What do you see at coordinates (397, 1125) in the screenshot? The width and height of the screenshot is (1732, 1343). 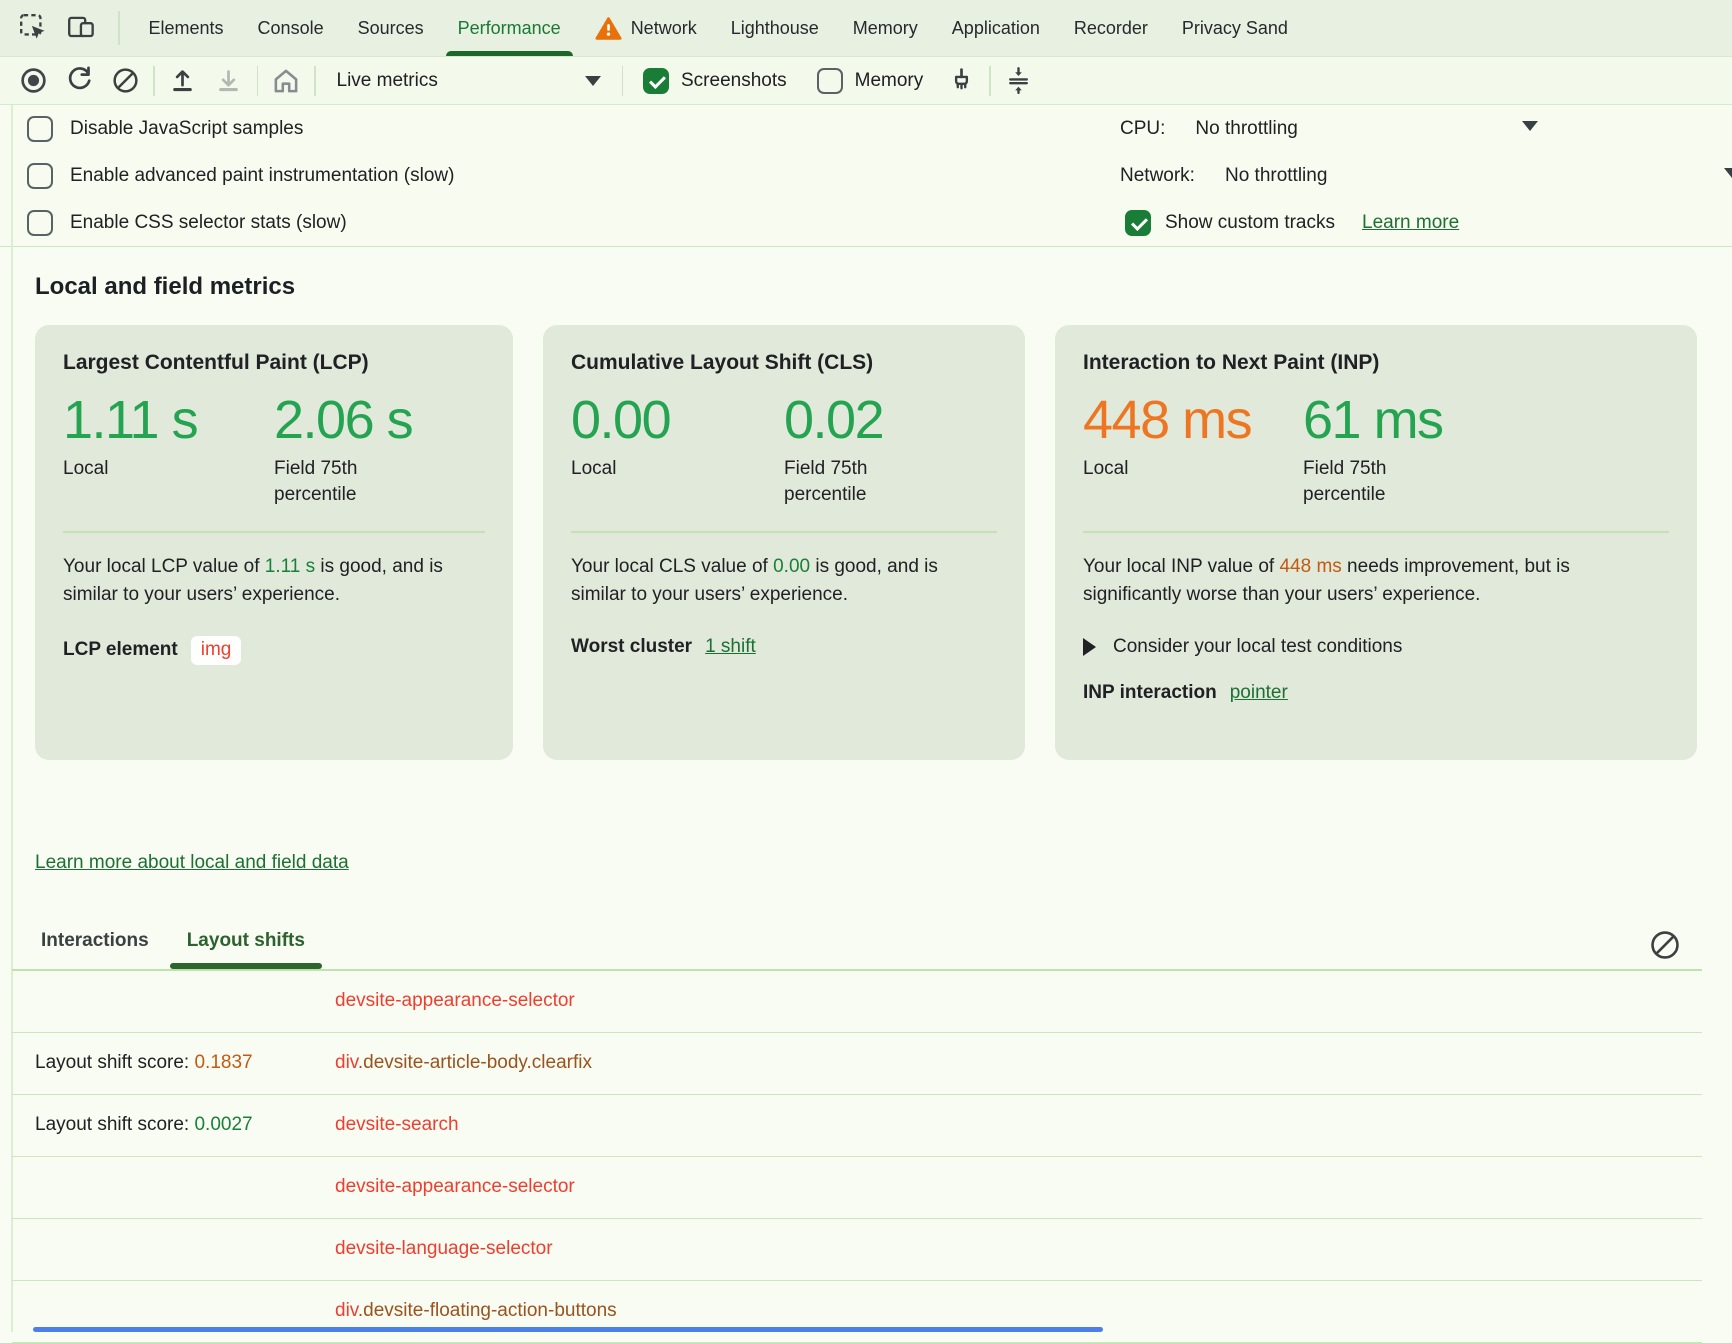 I see `element-link: devsite-search` at bounding box center [397, 1125].